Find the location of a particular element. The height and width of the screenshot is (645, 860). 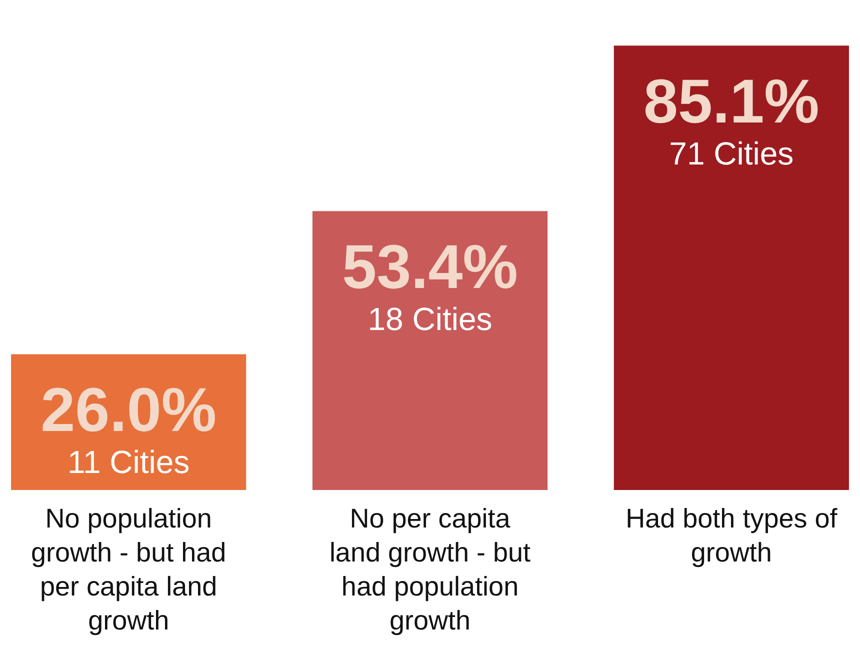

x-tick-label: No per capita land growth - but had population growth is located at coordinates (430, 570).